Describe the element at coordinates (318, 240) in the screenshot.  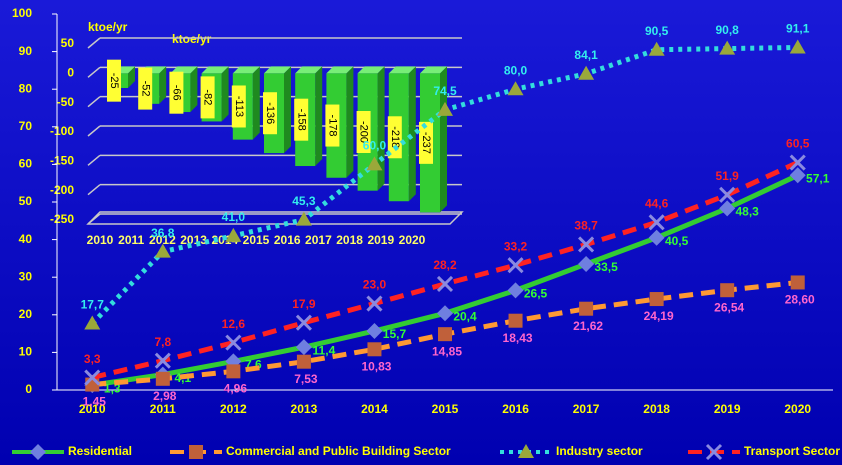
I see `inset-x-tick-label: 2017` at that location.